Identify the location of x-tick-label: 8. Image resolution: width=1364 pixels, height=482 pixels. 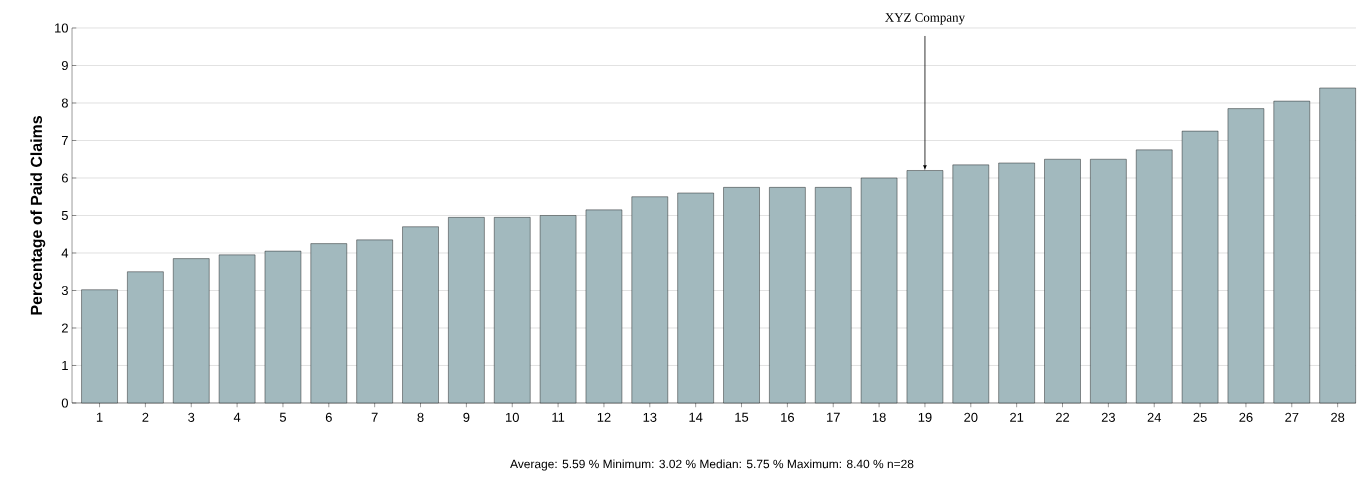
(420, 417).